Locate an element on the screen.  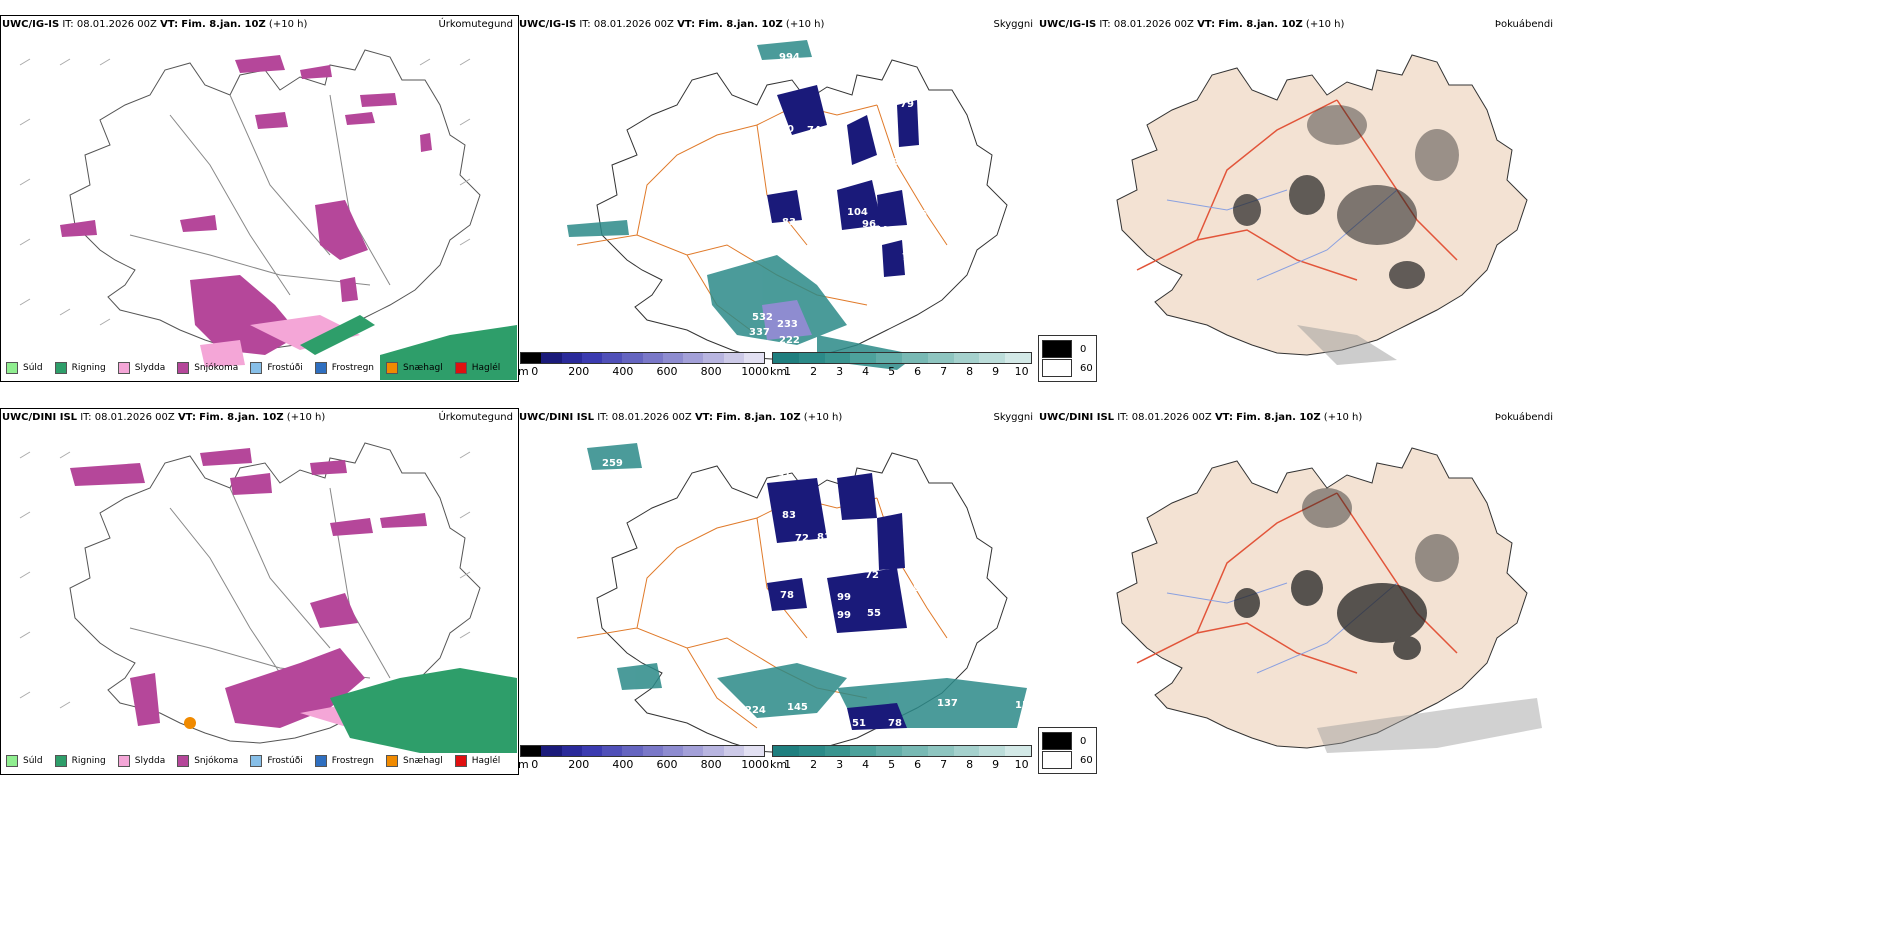
model-name: UWC/DINI ISL is located at coordinates (557, 417).